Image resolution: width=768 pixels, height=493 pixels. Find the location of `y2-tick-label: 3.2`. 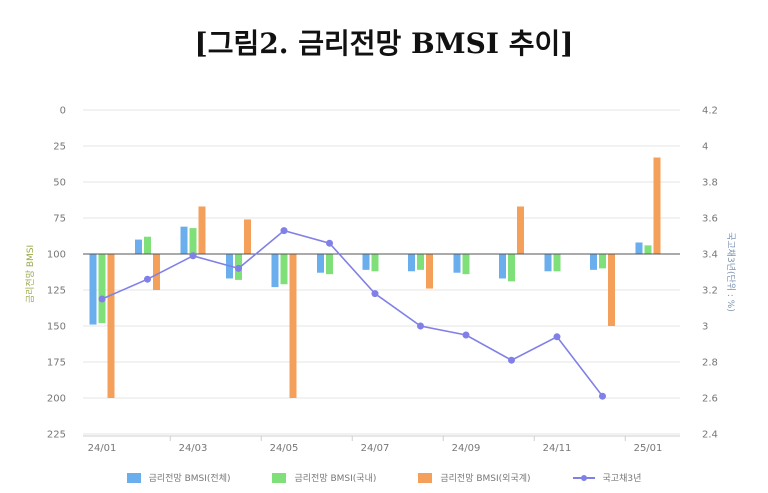

y2-tick-label: 3.2 is located at coordinates (710, 291).